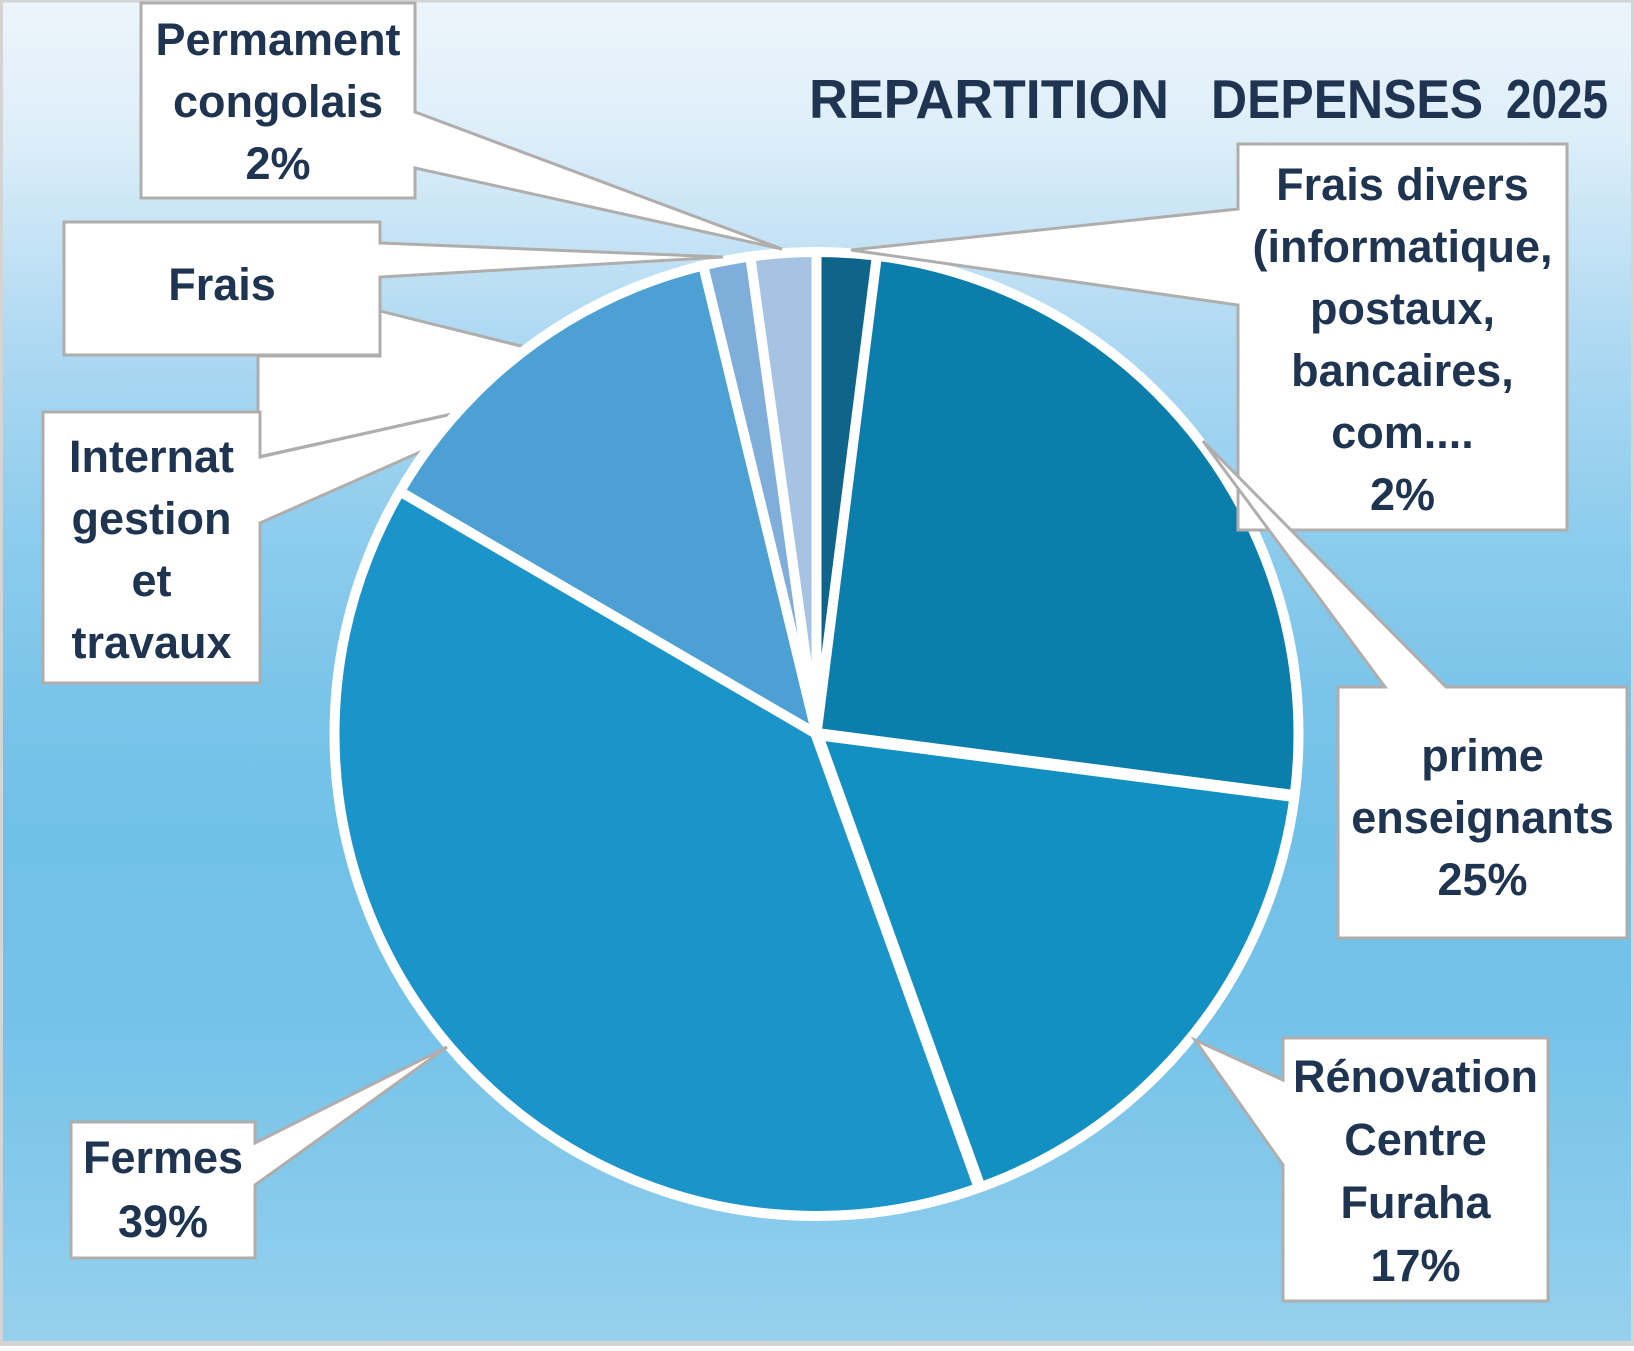  I want to click on svg-text: prime, so click(1482, 755).